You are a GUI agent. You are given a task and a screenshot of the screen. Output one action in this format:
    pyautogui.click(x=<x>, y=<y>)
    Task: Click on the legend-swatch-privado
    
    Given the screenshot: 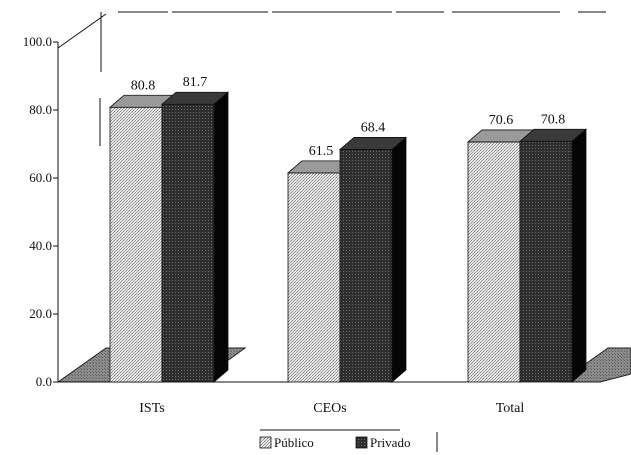 What is the action you would take?
    pyautogui.click(x=361, y=442)
    